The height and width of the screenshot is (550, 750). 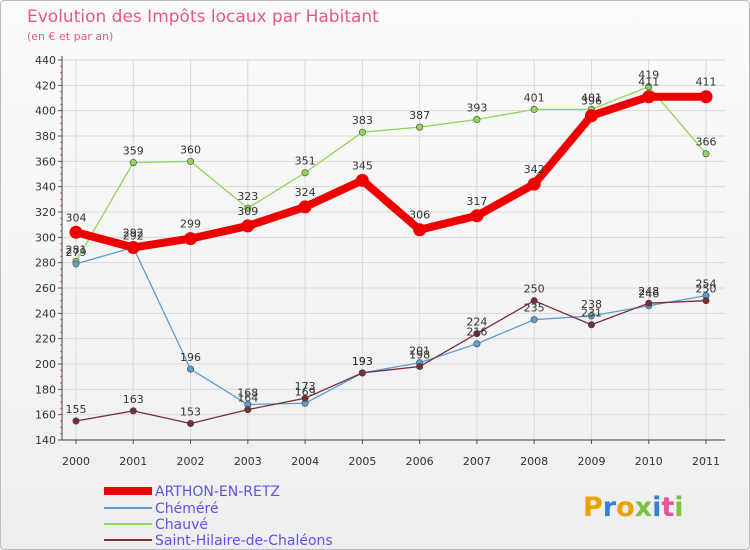 What do you see at coordinates (190, 224) in the screenshot?
I see `data-label-arthon-en-retz: 299` at bounding box center [190, 224].